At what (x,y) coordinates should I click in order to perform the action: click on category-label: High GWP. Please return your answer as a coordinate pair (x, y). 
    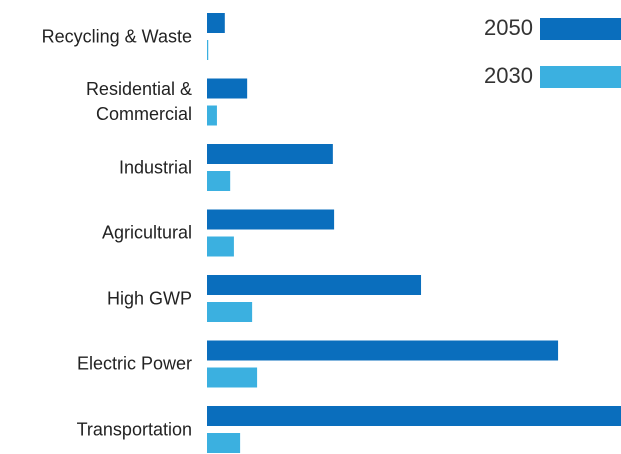
    Looking at the image, I should click on (149, 298).